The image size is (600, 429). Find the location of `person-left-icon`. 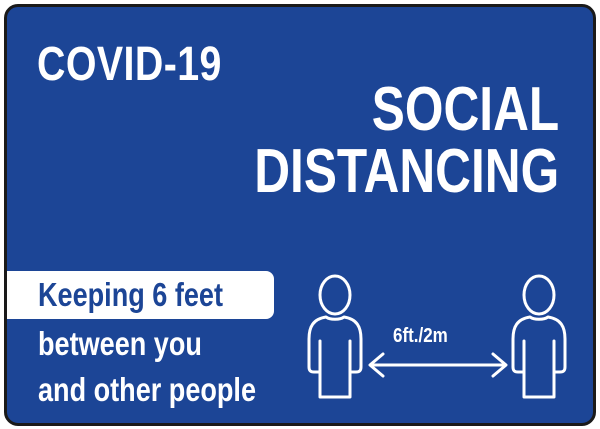

person-left-icon is located at coordinates (335, 336).